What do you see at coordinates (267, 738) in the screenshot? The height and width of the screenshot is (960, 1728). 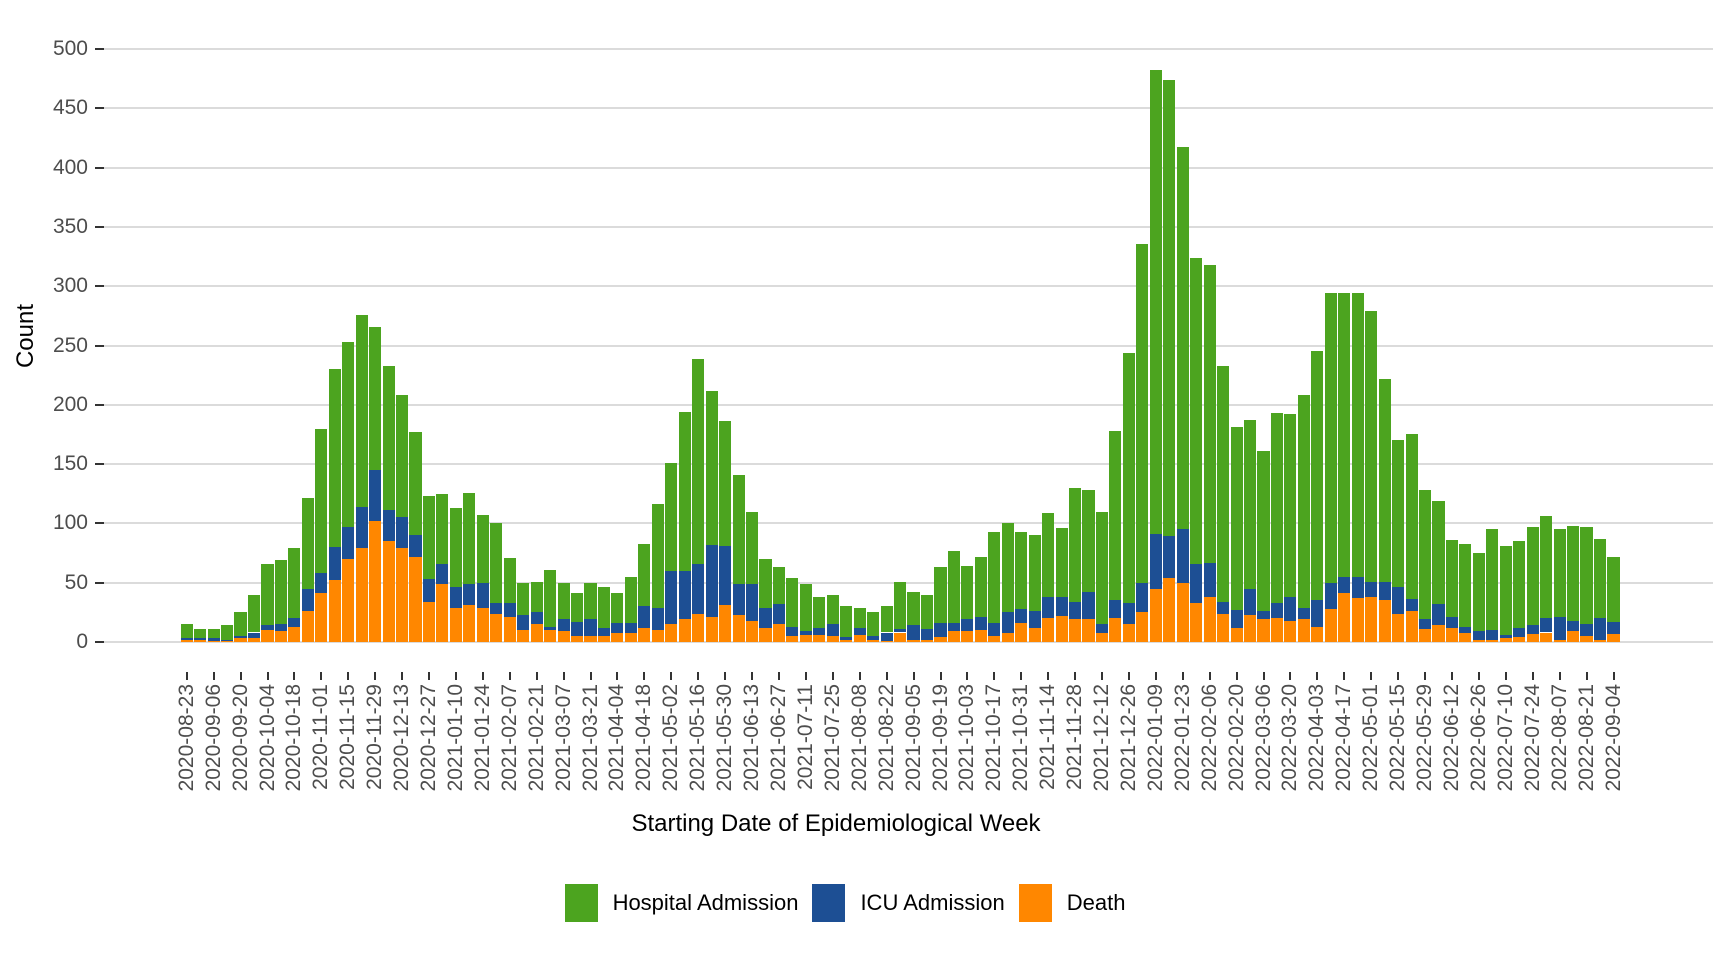 I see `x-tick-label: 2020-10-04` at bounding box center [267, 738].